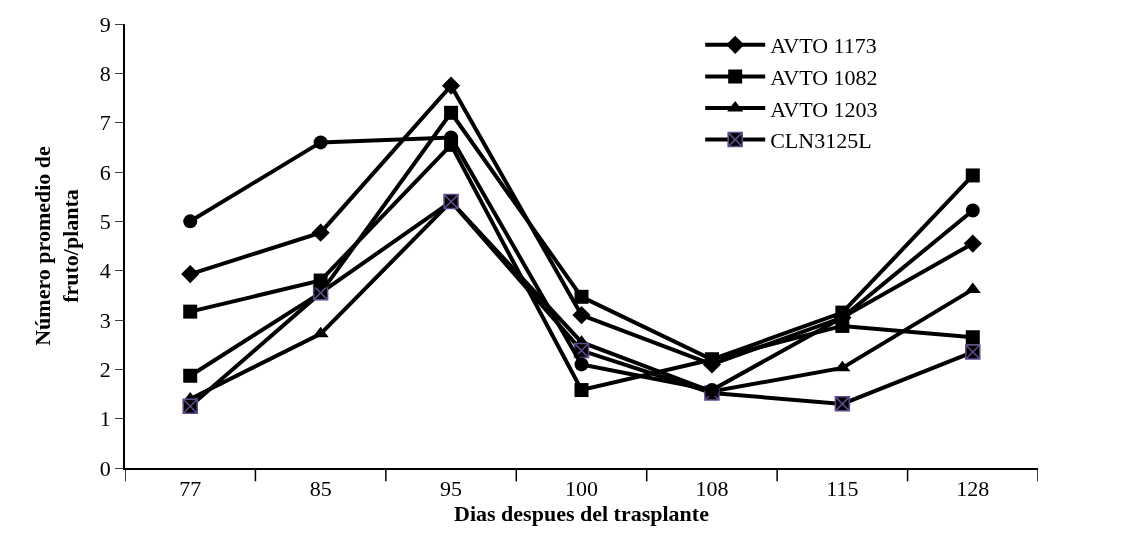 The image size is (1143, 556). What do you see at coordinates (190, 489) in the screenshot?
I see `x-tick-label: 77` at bounding box center [190, 489].